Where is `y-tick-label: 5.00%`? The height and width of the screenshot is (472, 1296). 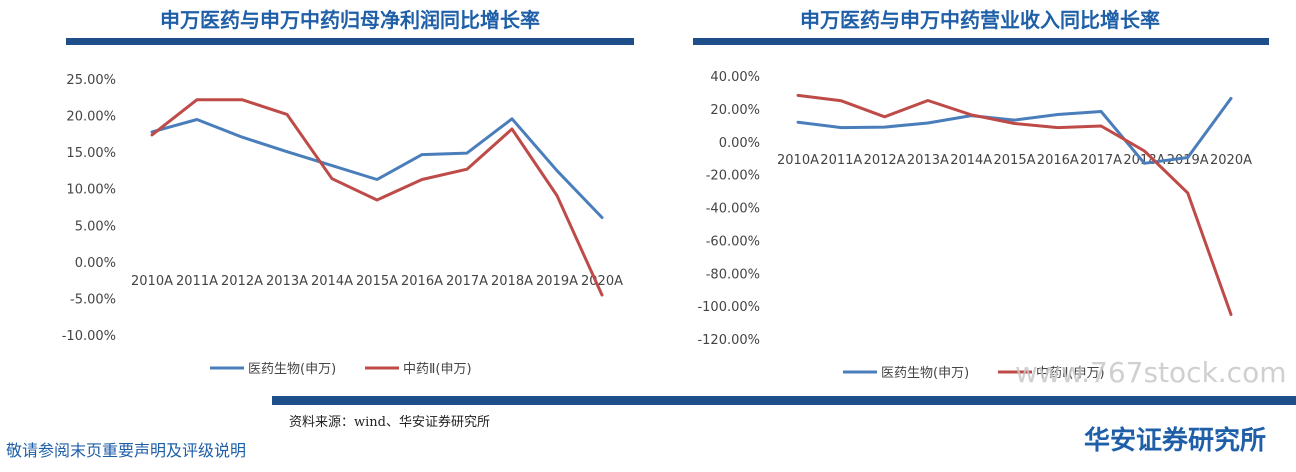 y-tick-label: 5.00% is located at coordinates (95, 226).